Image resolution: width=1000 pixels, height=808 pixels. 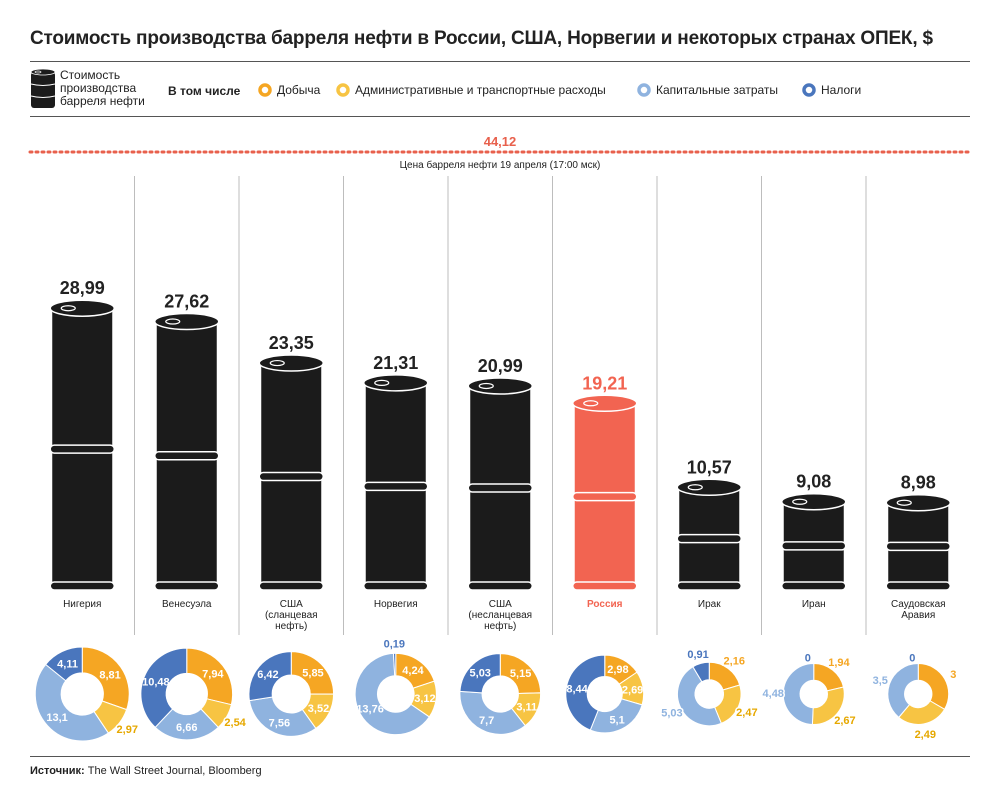 I want to click on donut-value-label: 2,49, so click(x=925, y=735).